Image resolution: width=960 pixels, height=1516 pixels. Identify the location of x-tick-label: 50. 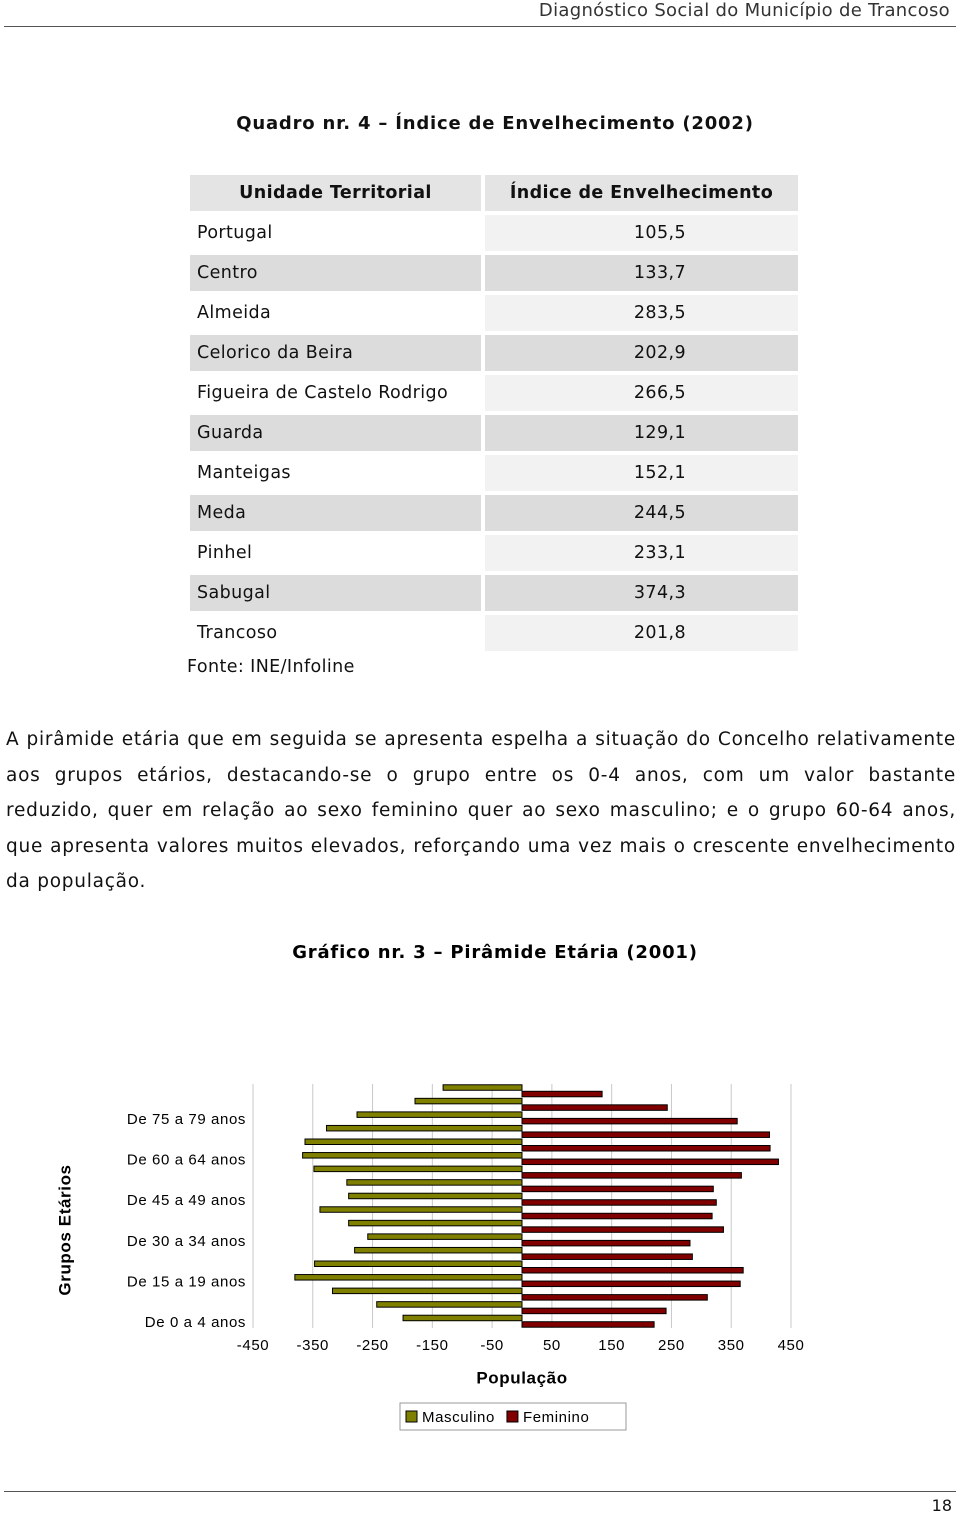
(552, 1345).